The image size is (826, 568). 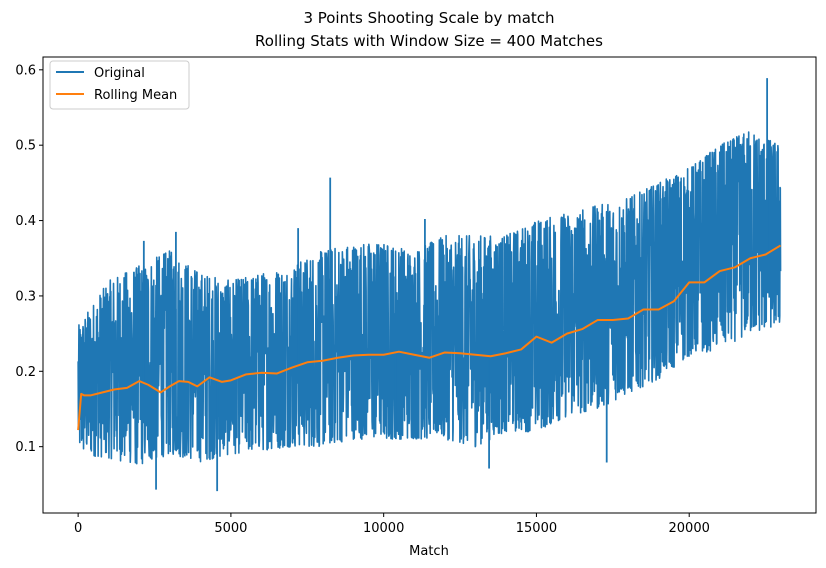 What do you see at coordinates (25, 447) in the screenshot?
I see `y-tick-label: 0.1` at bounding box center [25, 447].